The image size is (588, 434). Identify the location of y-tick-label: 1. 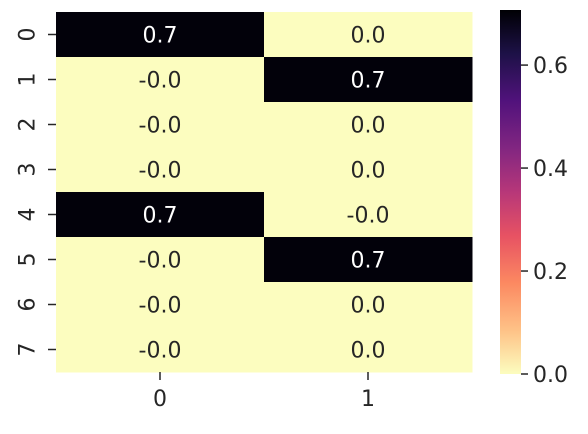
(28, 80).